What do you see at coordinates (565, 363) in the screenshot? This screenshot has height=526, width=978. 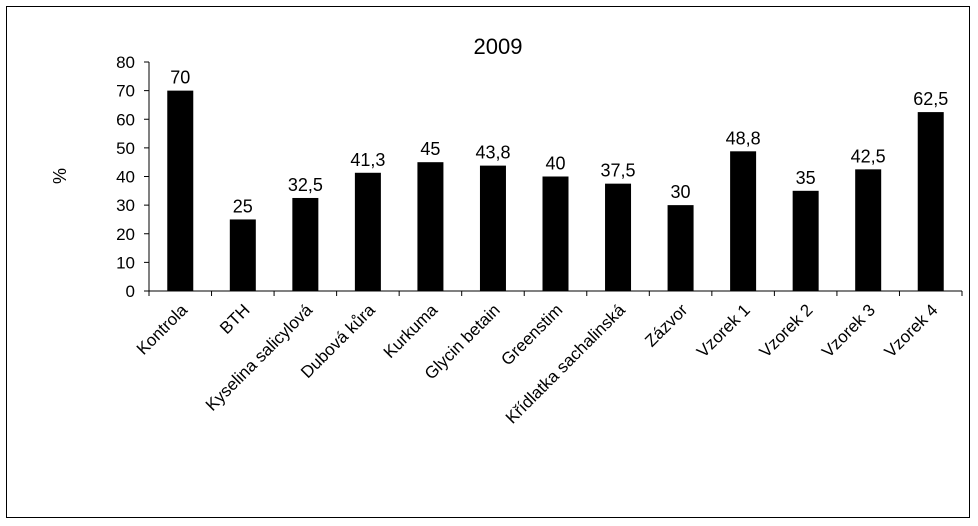 I see `x-tick-label: Křídlatka sachalinská` at bounding box center [565, 363].